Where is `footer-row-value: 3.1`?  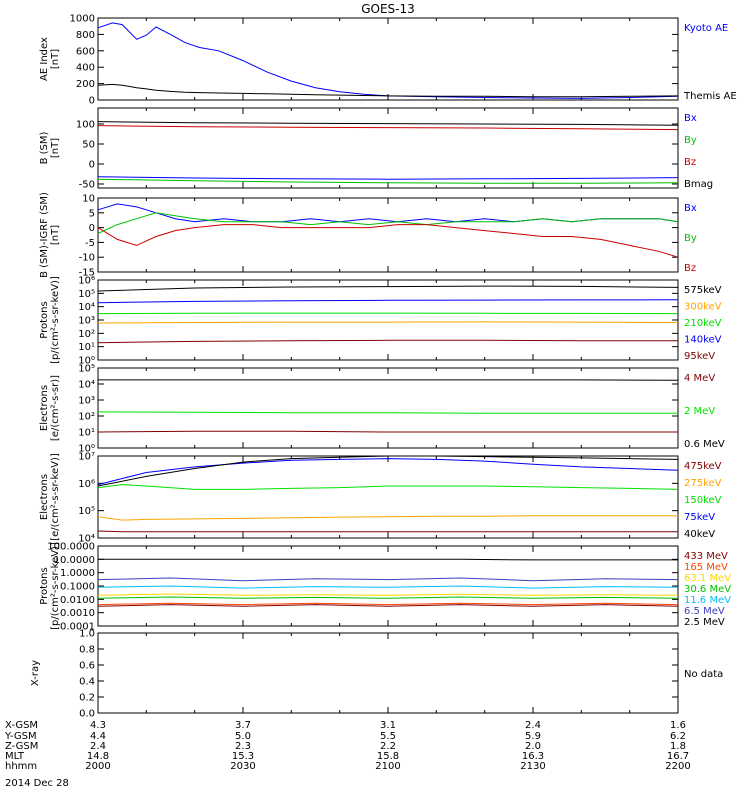
footer-row-value: 3.1 is located at coordinates (388, 725).